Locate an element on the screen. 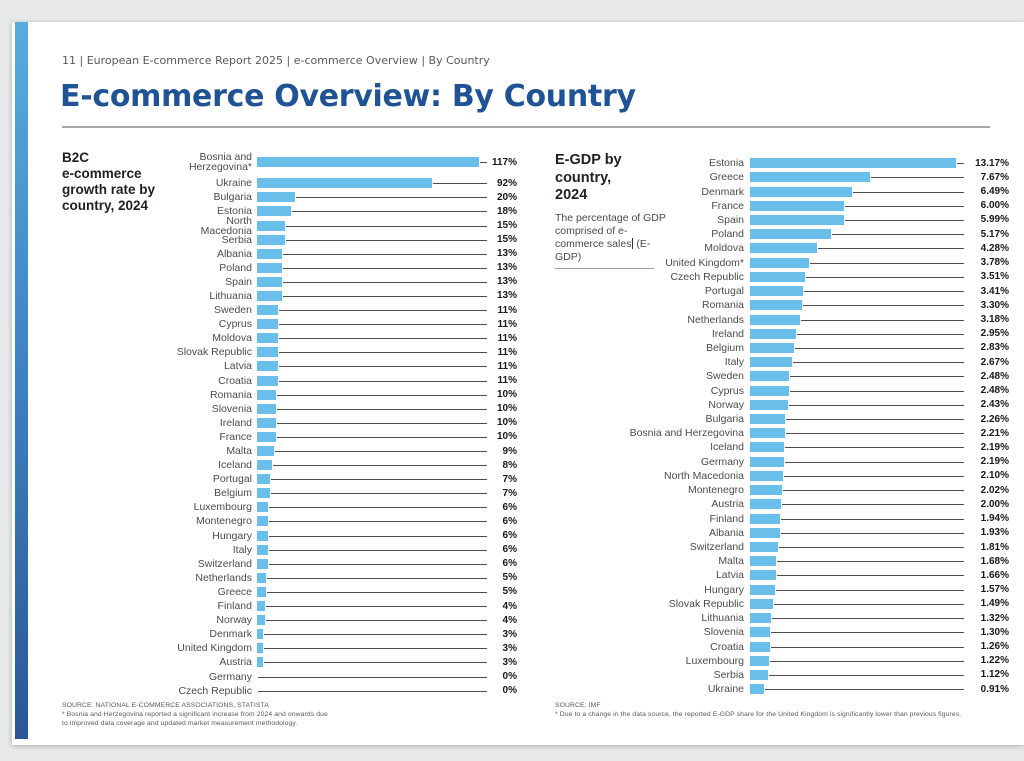 The height and width of the screenshot is (761, 1024). country-label: Denmark is located at coordinates (722, 191).